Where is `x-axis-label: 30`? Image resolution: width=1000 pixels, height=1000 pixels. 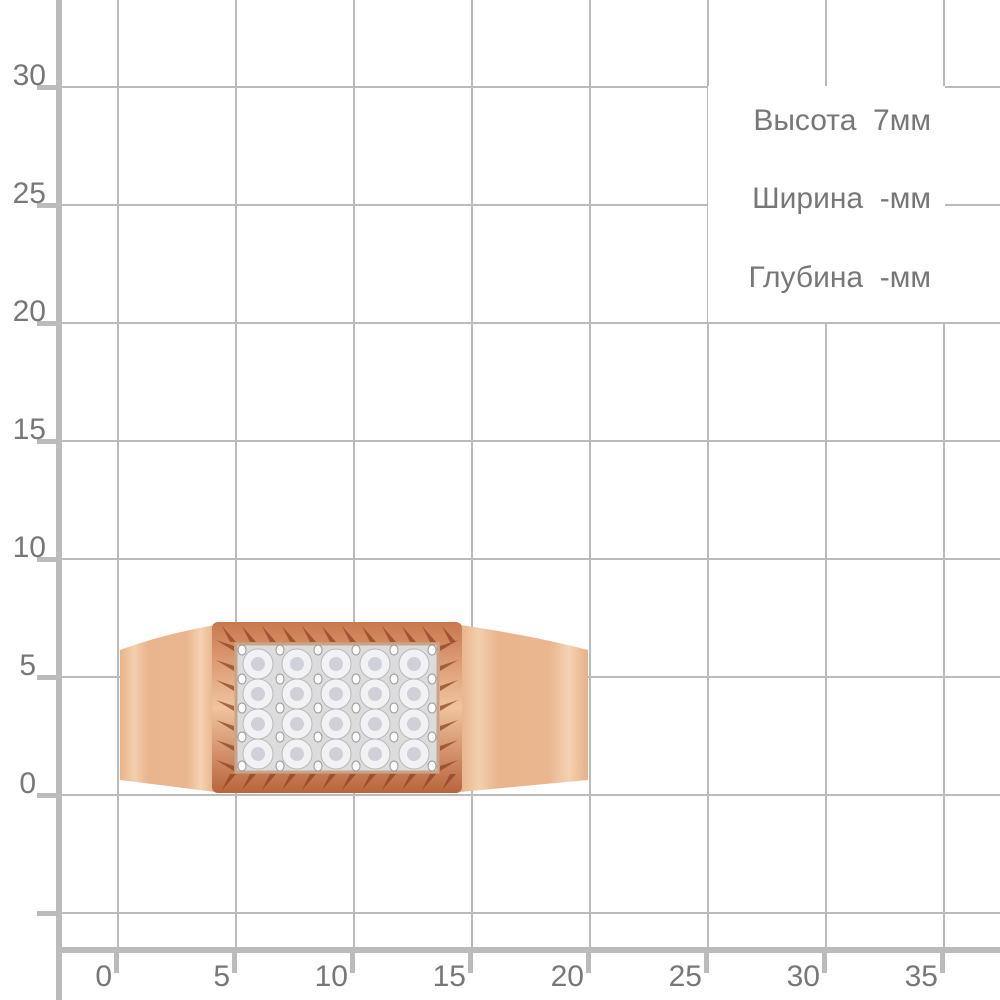
x-axis-label: 30 is located at coordinates (803, 976).